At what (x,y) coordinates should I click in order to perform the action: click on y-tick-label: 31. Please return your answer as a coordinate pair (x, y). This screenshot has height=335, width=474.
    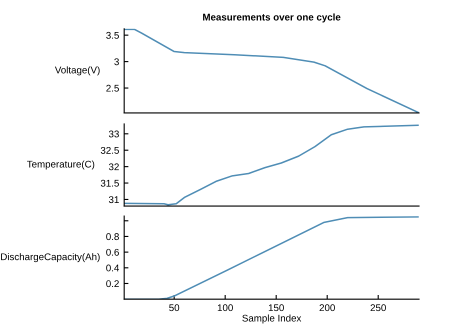
    Looking at the image, I should click on (113, 200).